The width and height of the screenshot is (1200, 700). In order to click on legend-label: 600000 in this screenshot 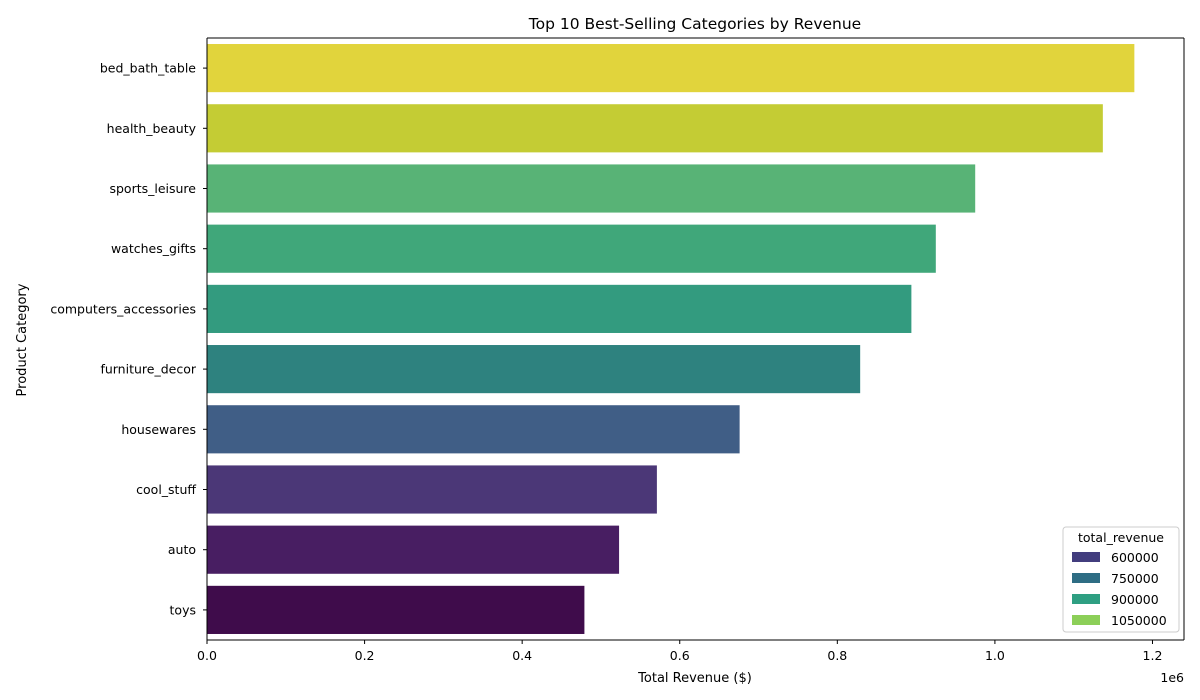, I will do `click(1135, 557)`.